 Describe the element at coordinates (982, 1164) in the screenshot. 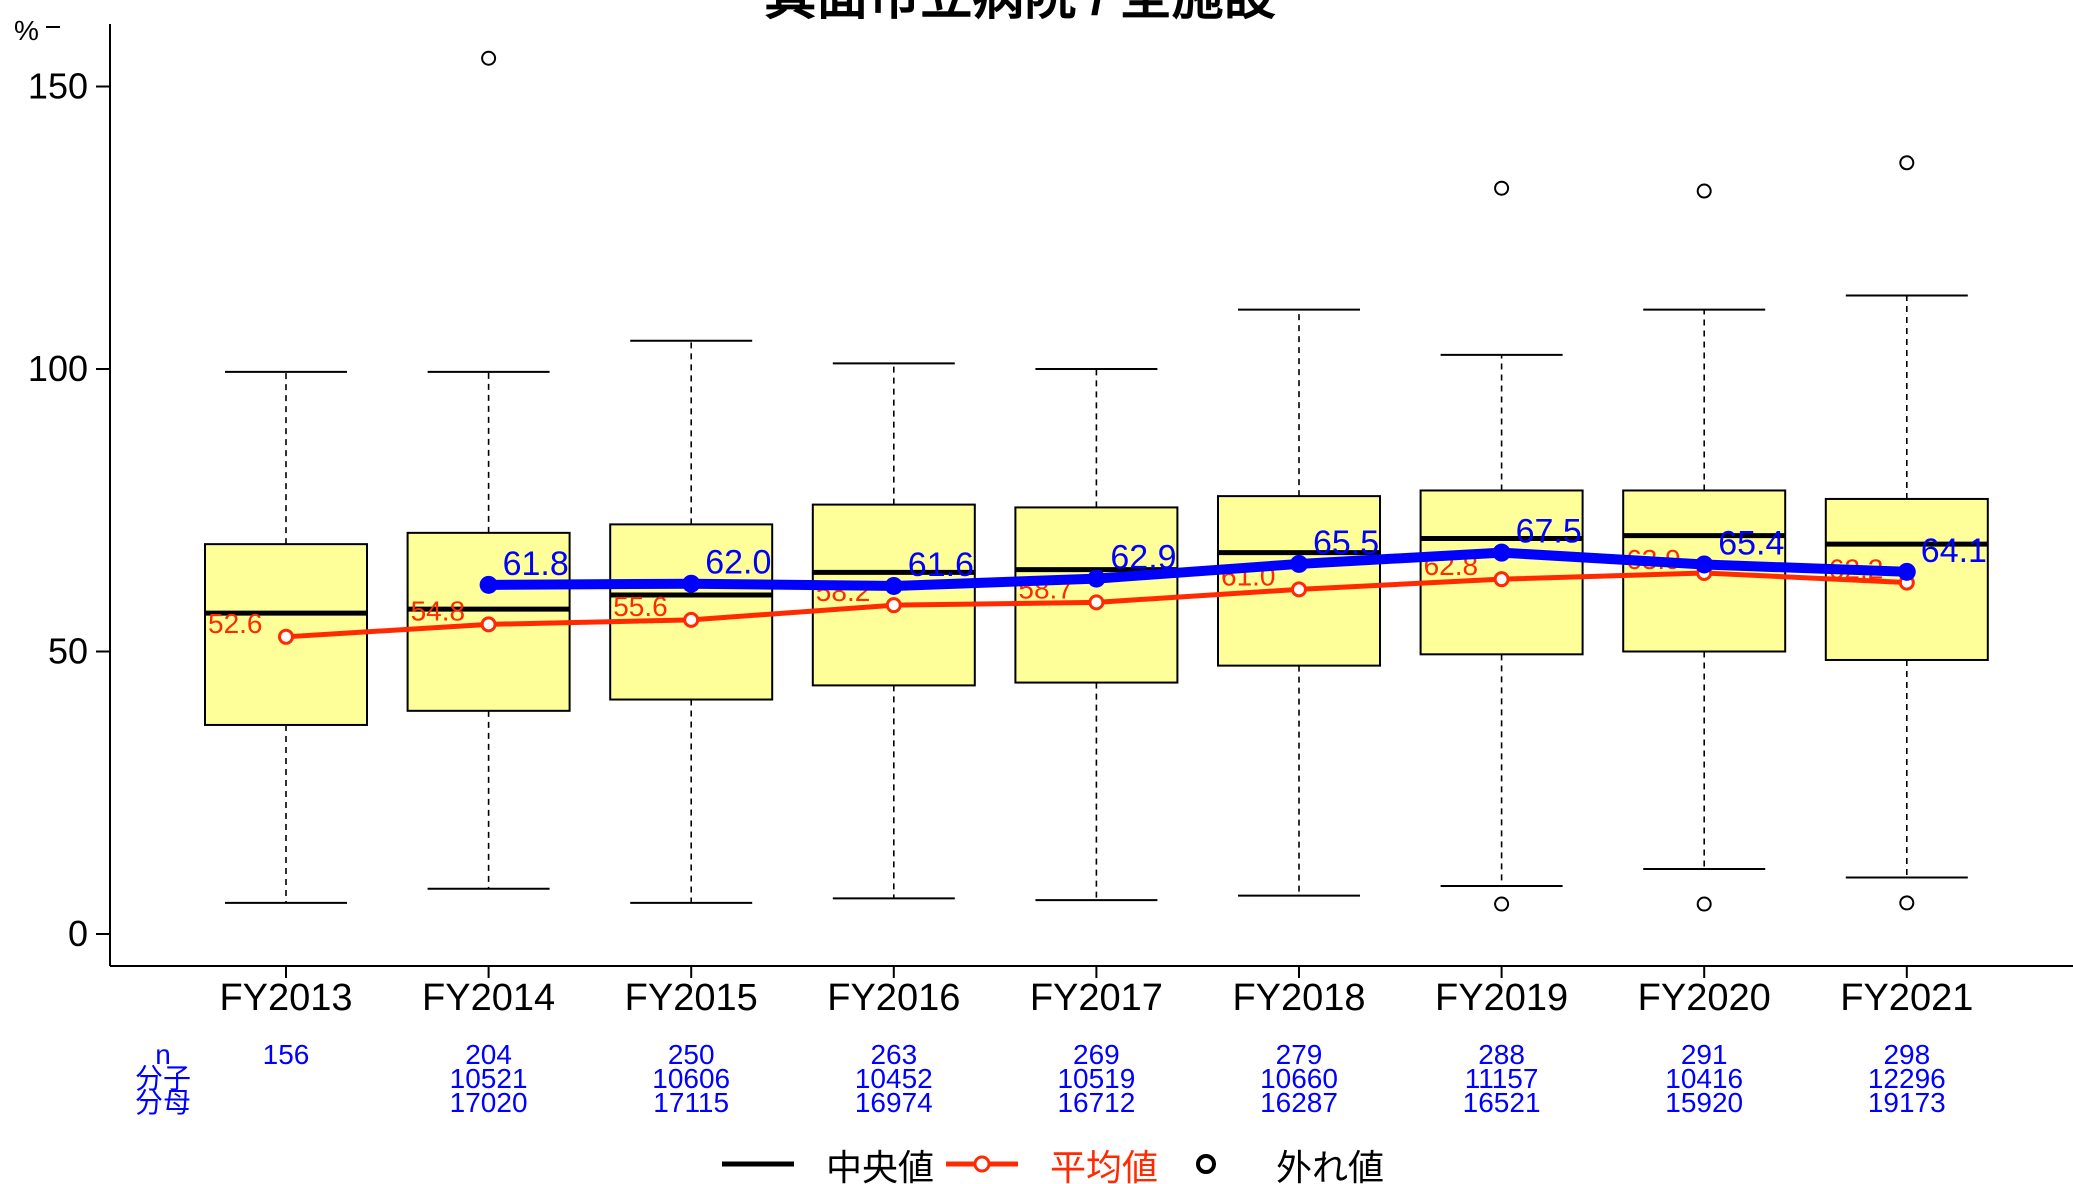

I see `legend-mean-marker` at that location.